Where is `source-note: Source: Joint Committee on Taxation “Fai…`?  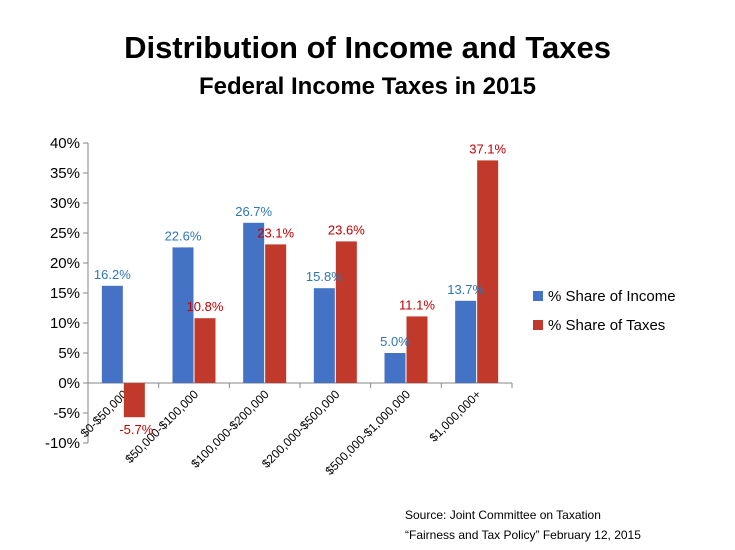
source-note: Source: Joint Committee on Taxation “Fai… is located at coordinates (523, 525).